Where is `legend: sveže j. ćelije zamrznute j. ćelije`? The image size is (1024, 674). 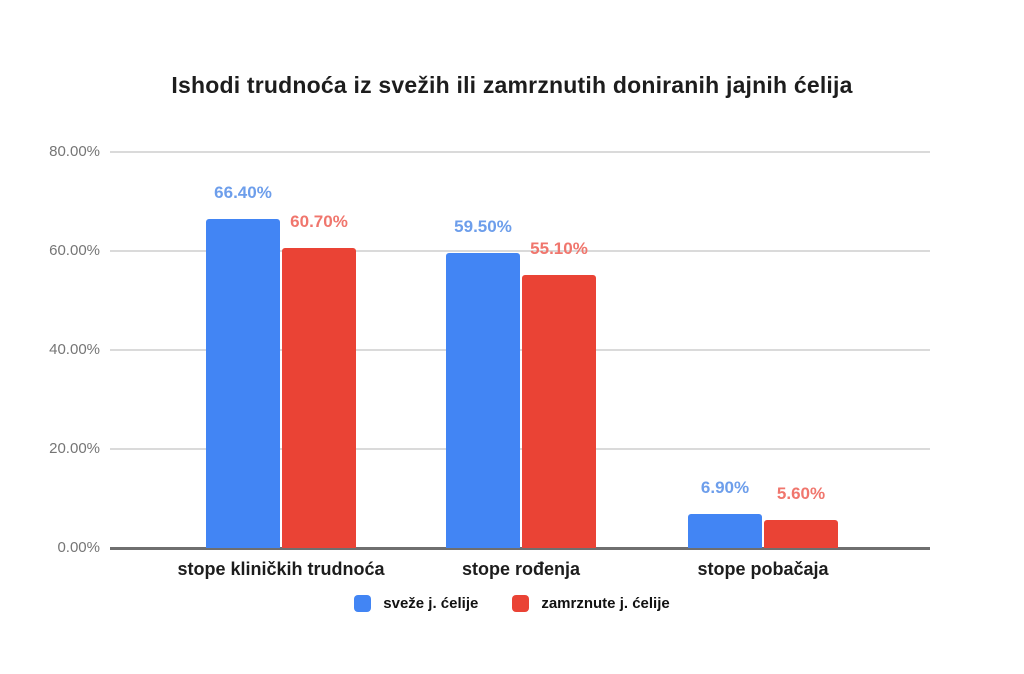
legend: sveže j. ćelije zamrznute j. ćelije is located at coordinates (512, 603).